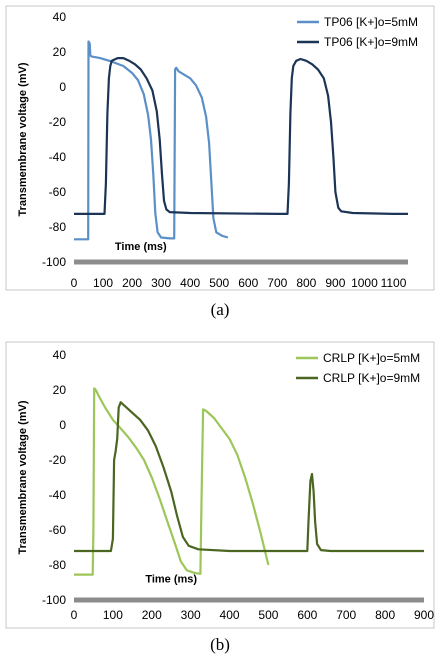  I want to click on caption-a: (a), so click(220, 309).